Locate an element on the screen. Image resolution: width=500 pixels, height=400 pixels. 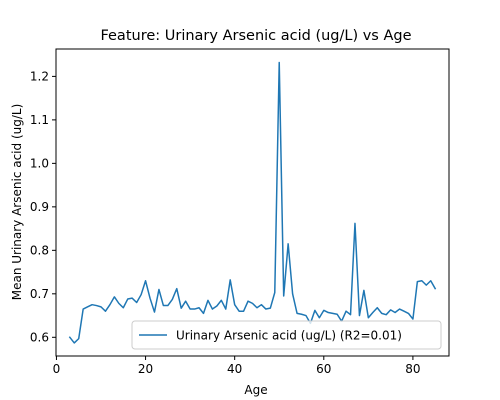
x-tick-label: 20 is located at coordinates (145, 369).